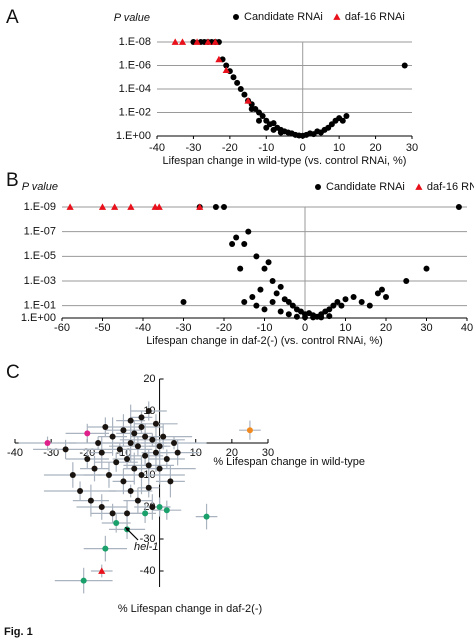  Describe the element at coordinates (268, 453) in the screenshot. I see `x-tick-label: 30` at that location.